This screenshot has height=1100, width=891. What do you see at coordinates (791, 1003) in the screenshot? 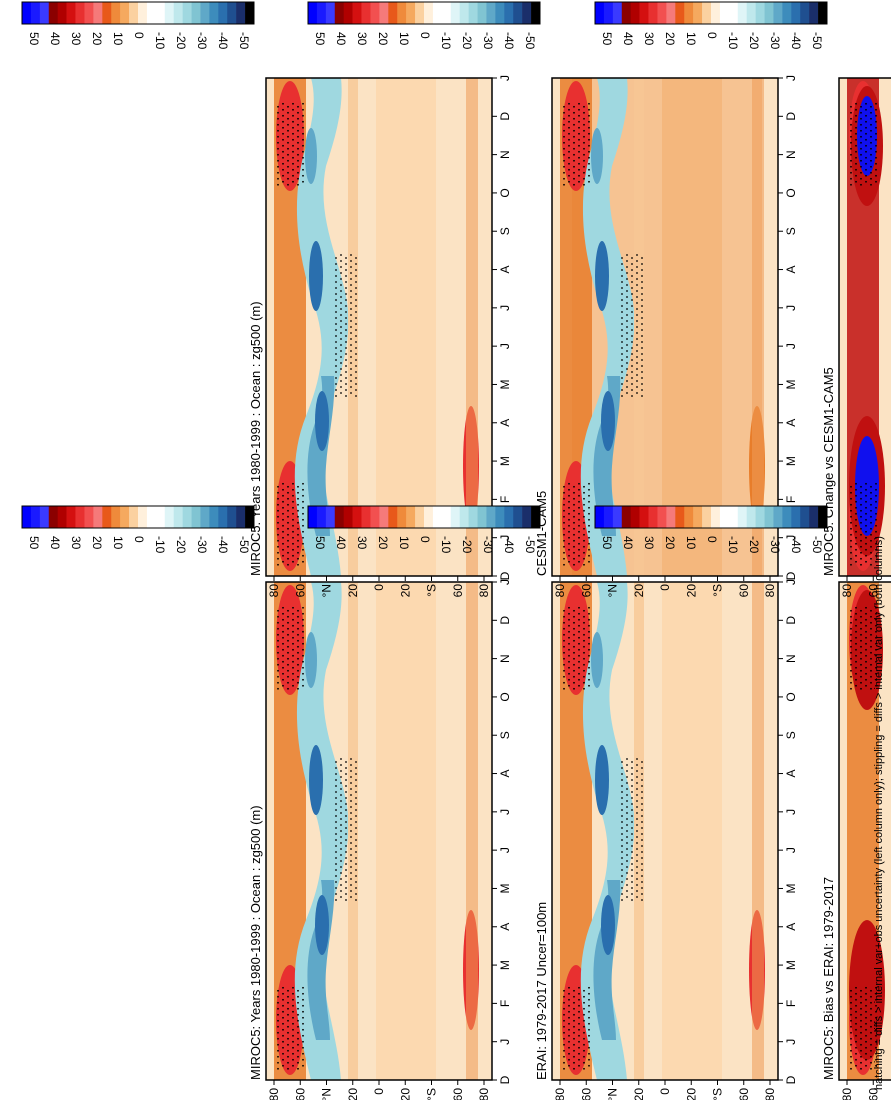
I see `month-tick-label: F` at bounding box center [791, 1003].